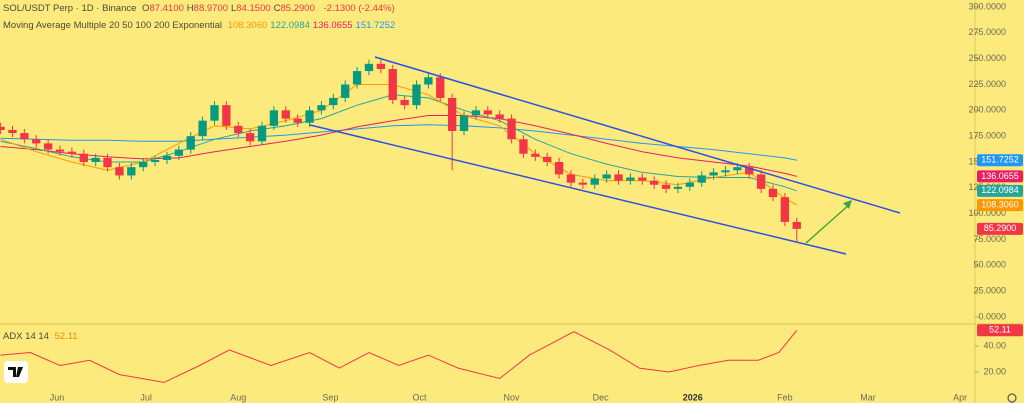 This screenshot has height=403, width=1024. Describe the element at coordinates (234, 8) in the screenshot. I see `ohlc-key: L` at that location.